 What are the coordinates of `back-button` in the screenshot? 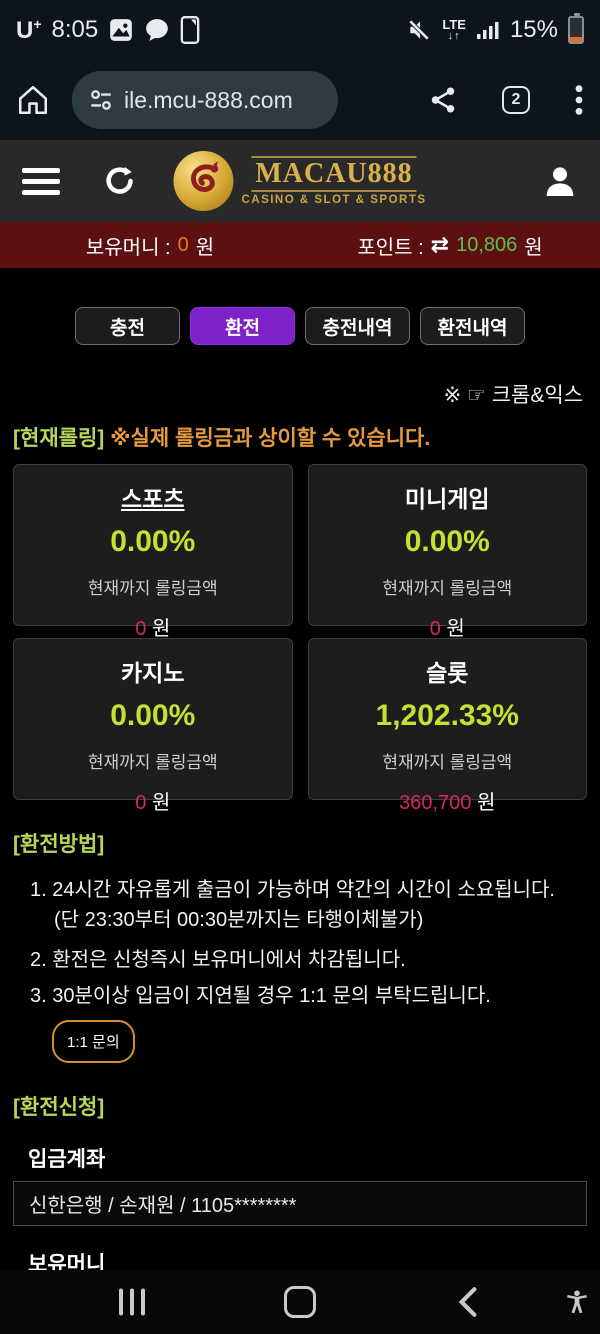 It's located at (468, 1302).